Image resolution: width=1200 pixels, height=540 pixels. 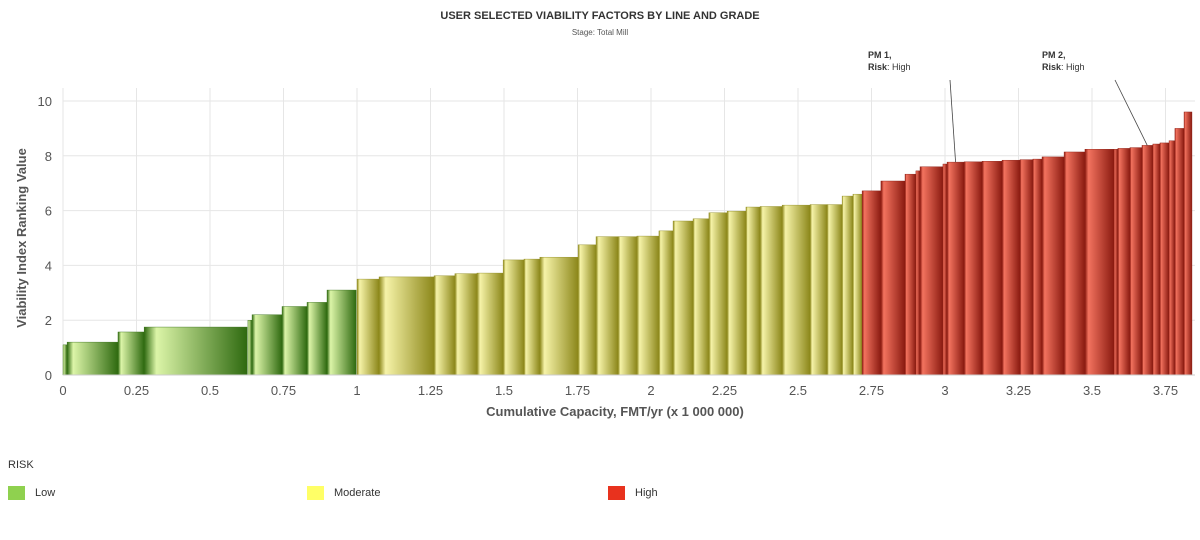 I want to click on legend-item-low: Low, so click(x=31, y=493).